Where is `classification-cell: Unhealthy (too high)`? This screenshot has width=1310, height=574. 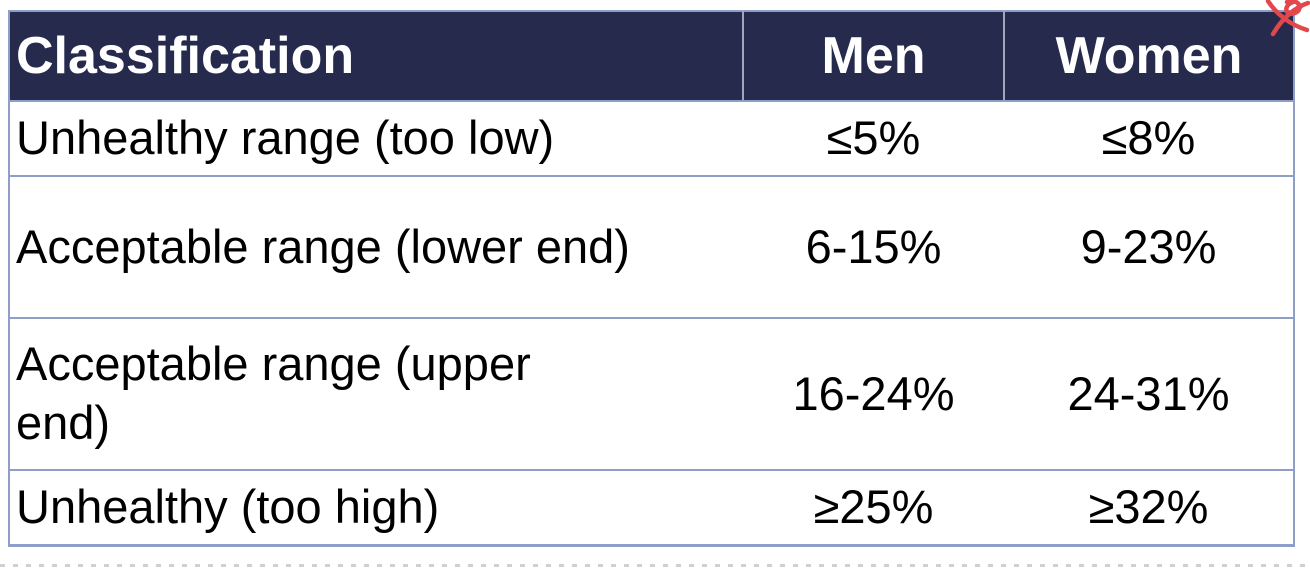 classification-cell: Unhealthy (too high) is located at coordinates (376, 507).